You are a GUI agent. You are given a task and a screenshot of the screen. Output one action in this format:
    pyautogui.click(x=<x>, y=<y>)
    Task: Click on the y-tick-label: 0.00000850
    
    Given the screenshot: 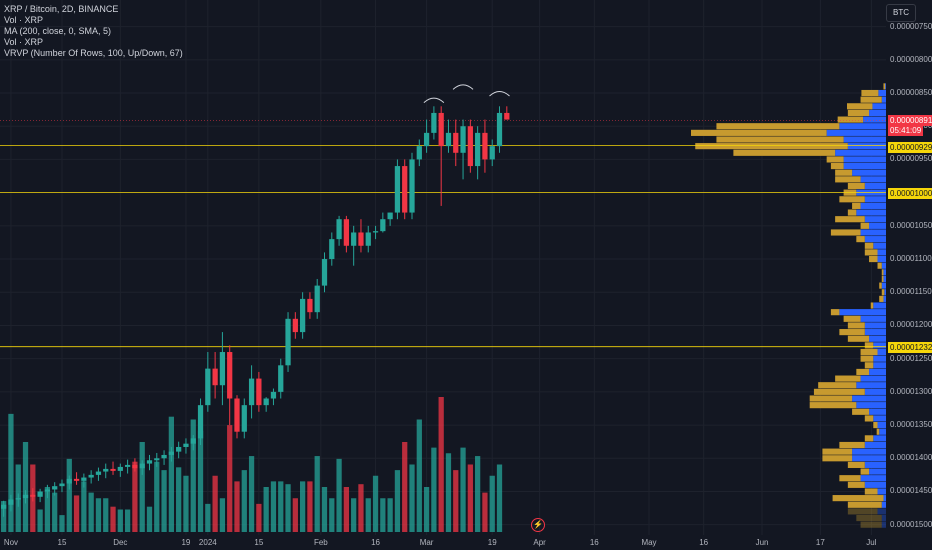 What is the action you would take?
    pyautogui.click(x=911, y=93)
    